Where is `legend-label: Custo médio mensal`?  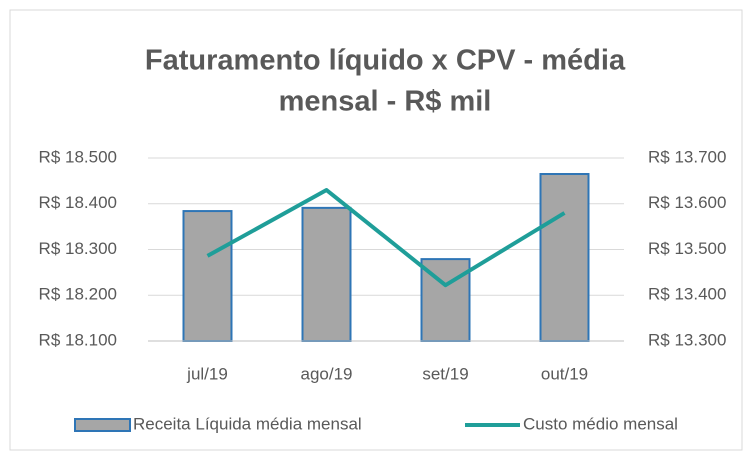 legend-label: Custo médio mensal is located at coordinates (600, 423).